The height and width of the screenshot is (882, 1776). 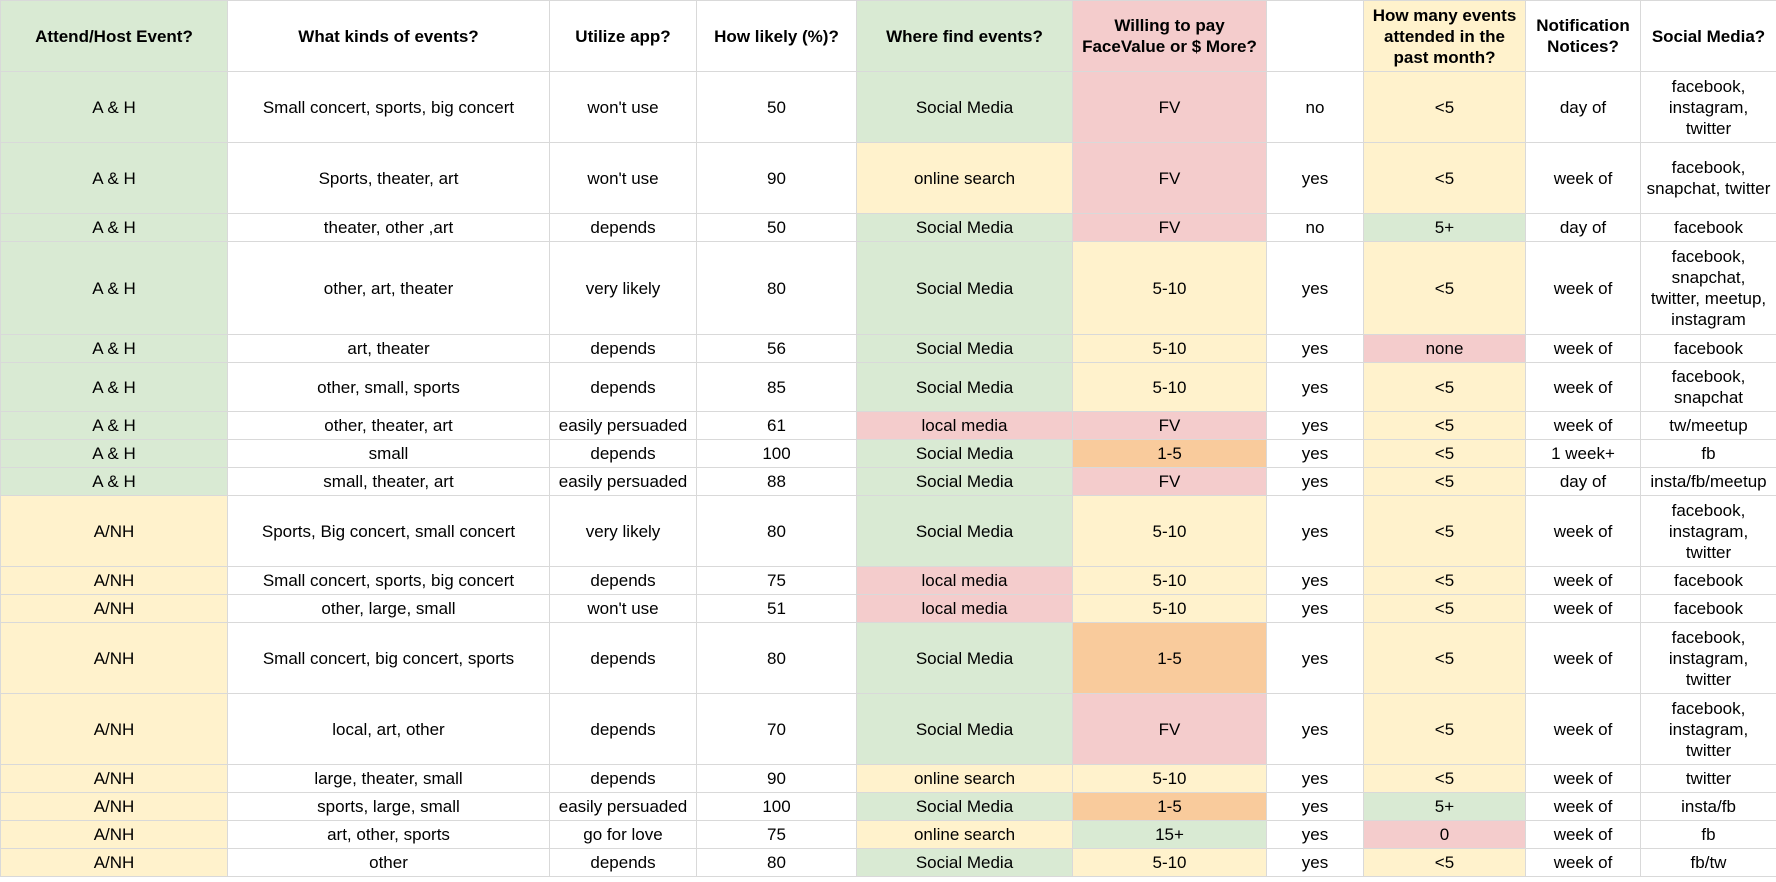 What do you see at coordinates (1444, 834) in the screenshot?
I see `events-attended-cell: 0` at bounding box center [1444, 834].